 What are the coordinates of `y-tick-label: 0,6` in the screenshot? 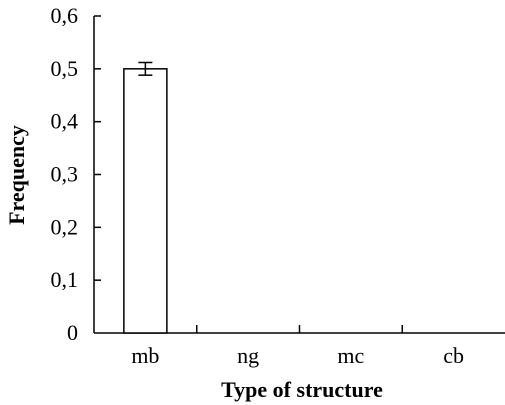 It's located at (65, 15).